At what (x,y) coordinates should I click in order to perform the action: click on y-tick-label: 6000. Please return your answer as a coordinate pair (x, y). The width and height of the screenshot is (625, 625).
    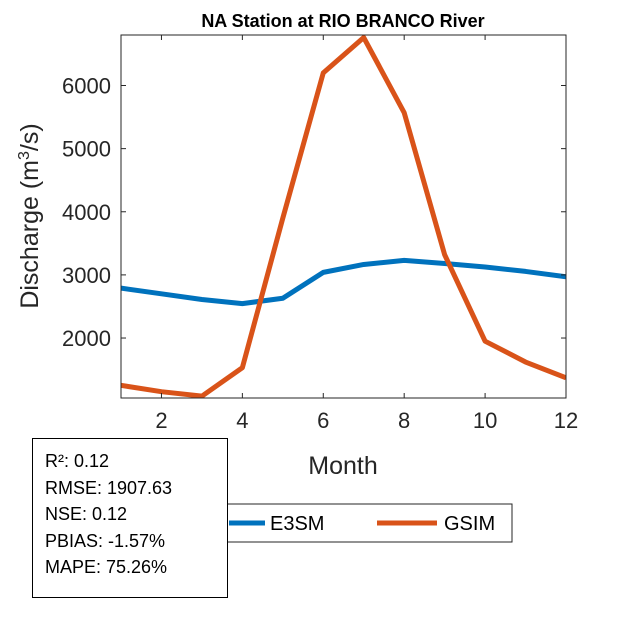
    Looking at the image, I should click on (86, 86).